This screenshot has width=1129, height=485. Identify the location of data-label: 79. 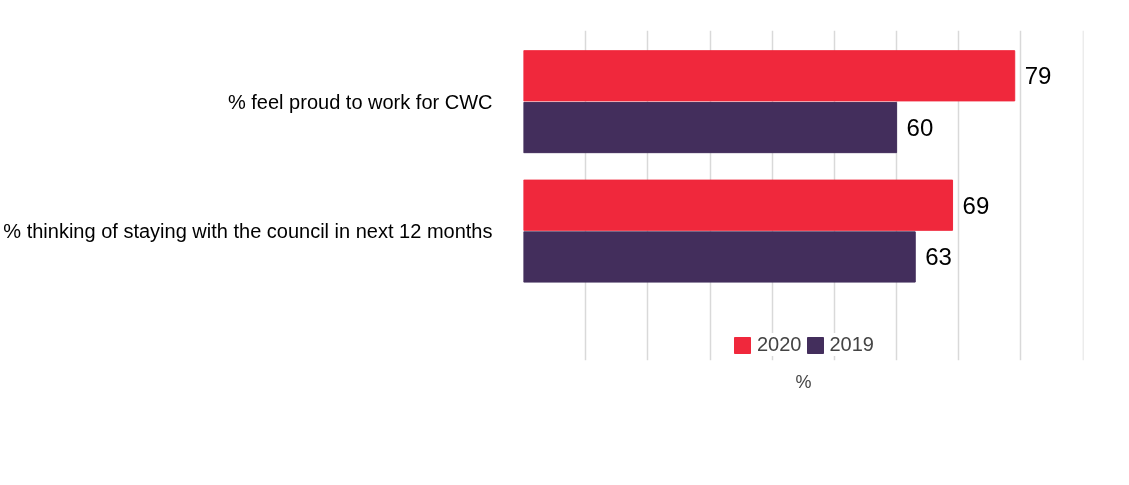
(1038, 76).